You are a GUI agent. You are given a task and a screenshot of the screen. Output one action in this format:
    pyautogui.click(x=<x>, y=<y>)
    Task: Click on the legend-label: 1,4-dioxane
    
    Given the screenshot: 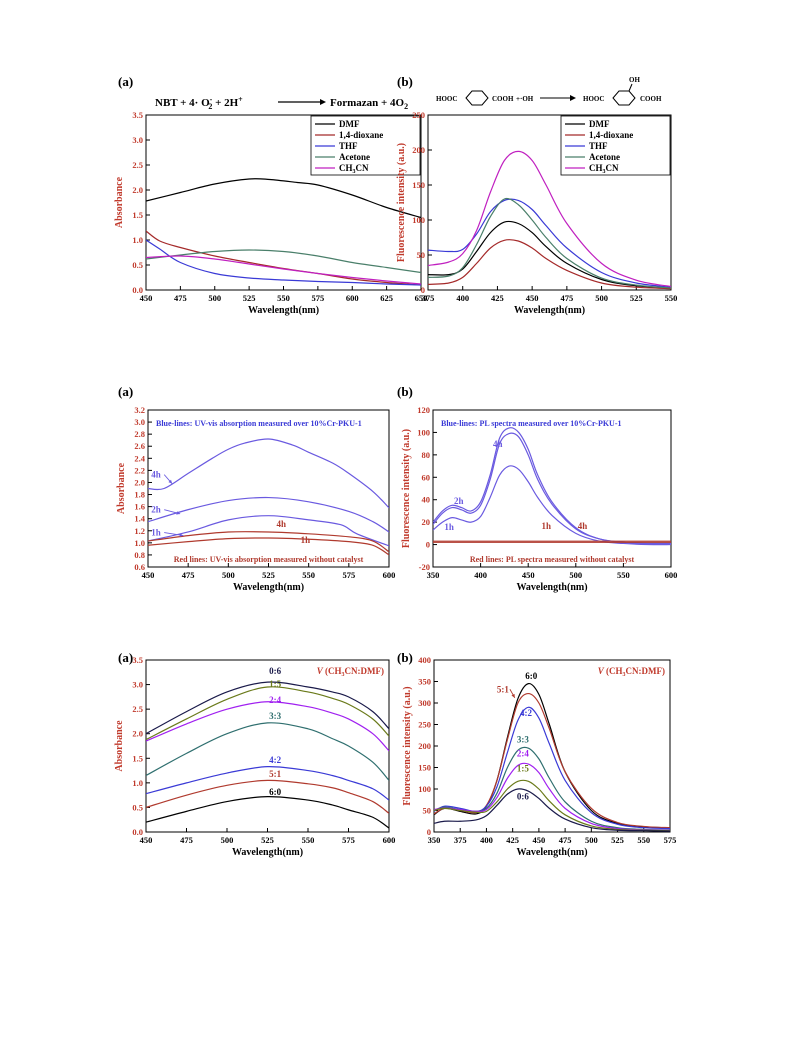 What is the action you would take?
    pyautogui.click(x=611, y=135)
    